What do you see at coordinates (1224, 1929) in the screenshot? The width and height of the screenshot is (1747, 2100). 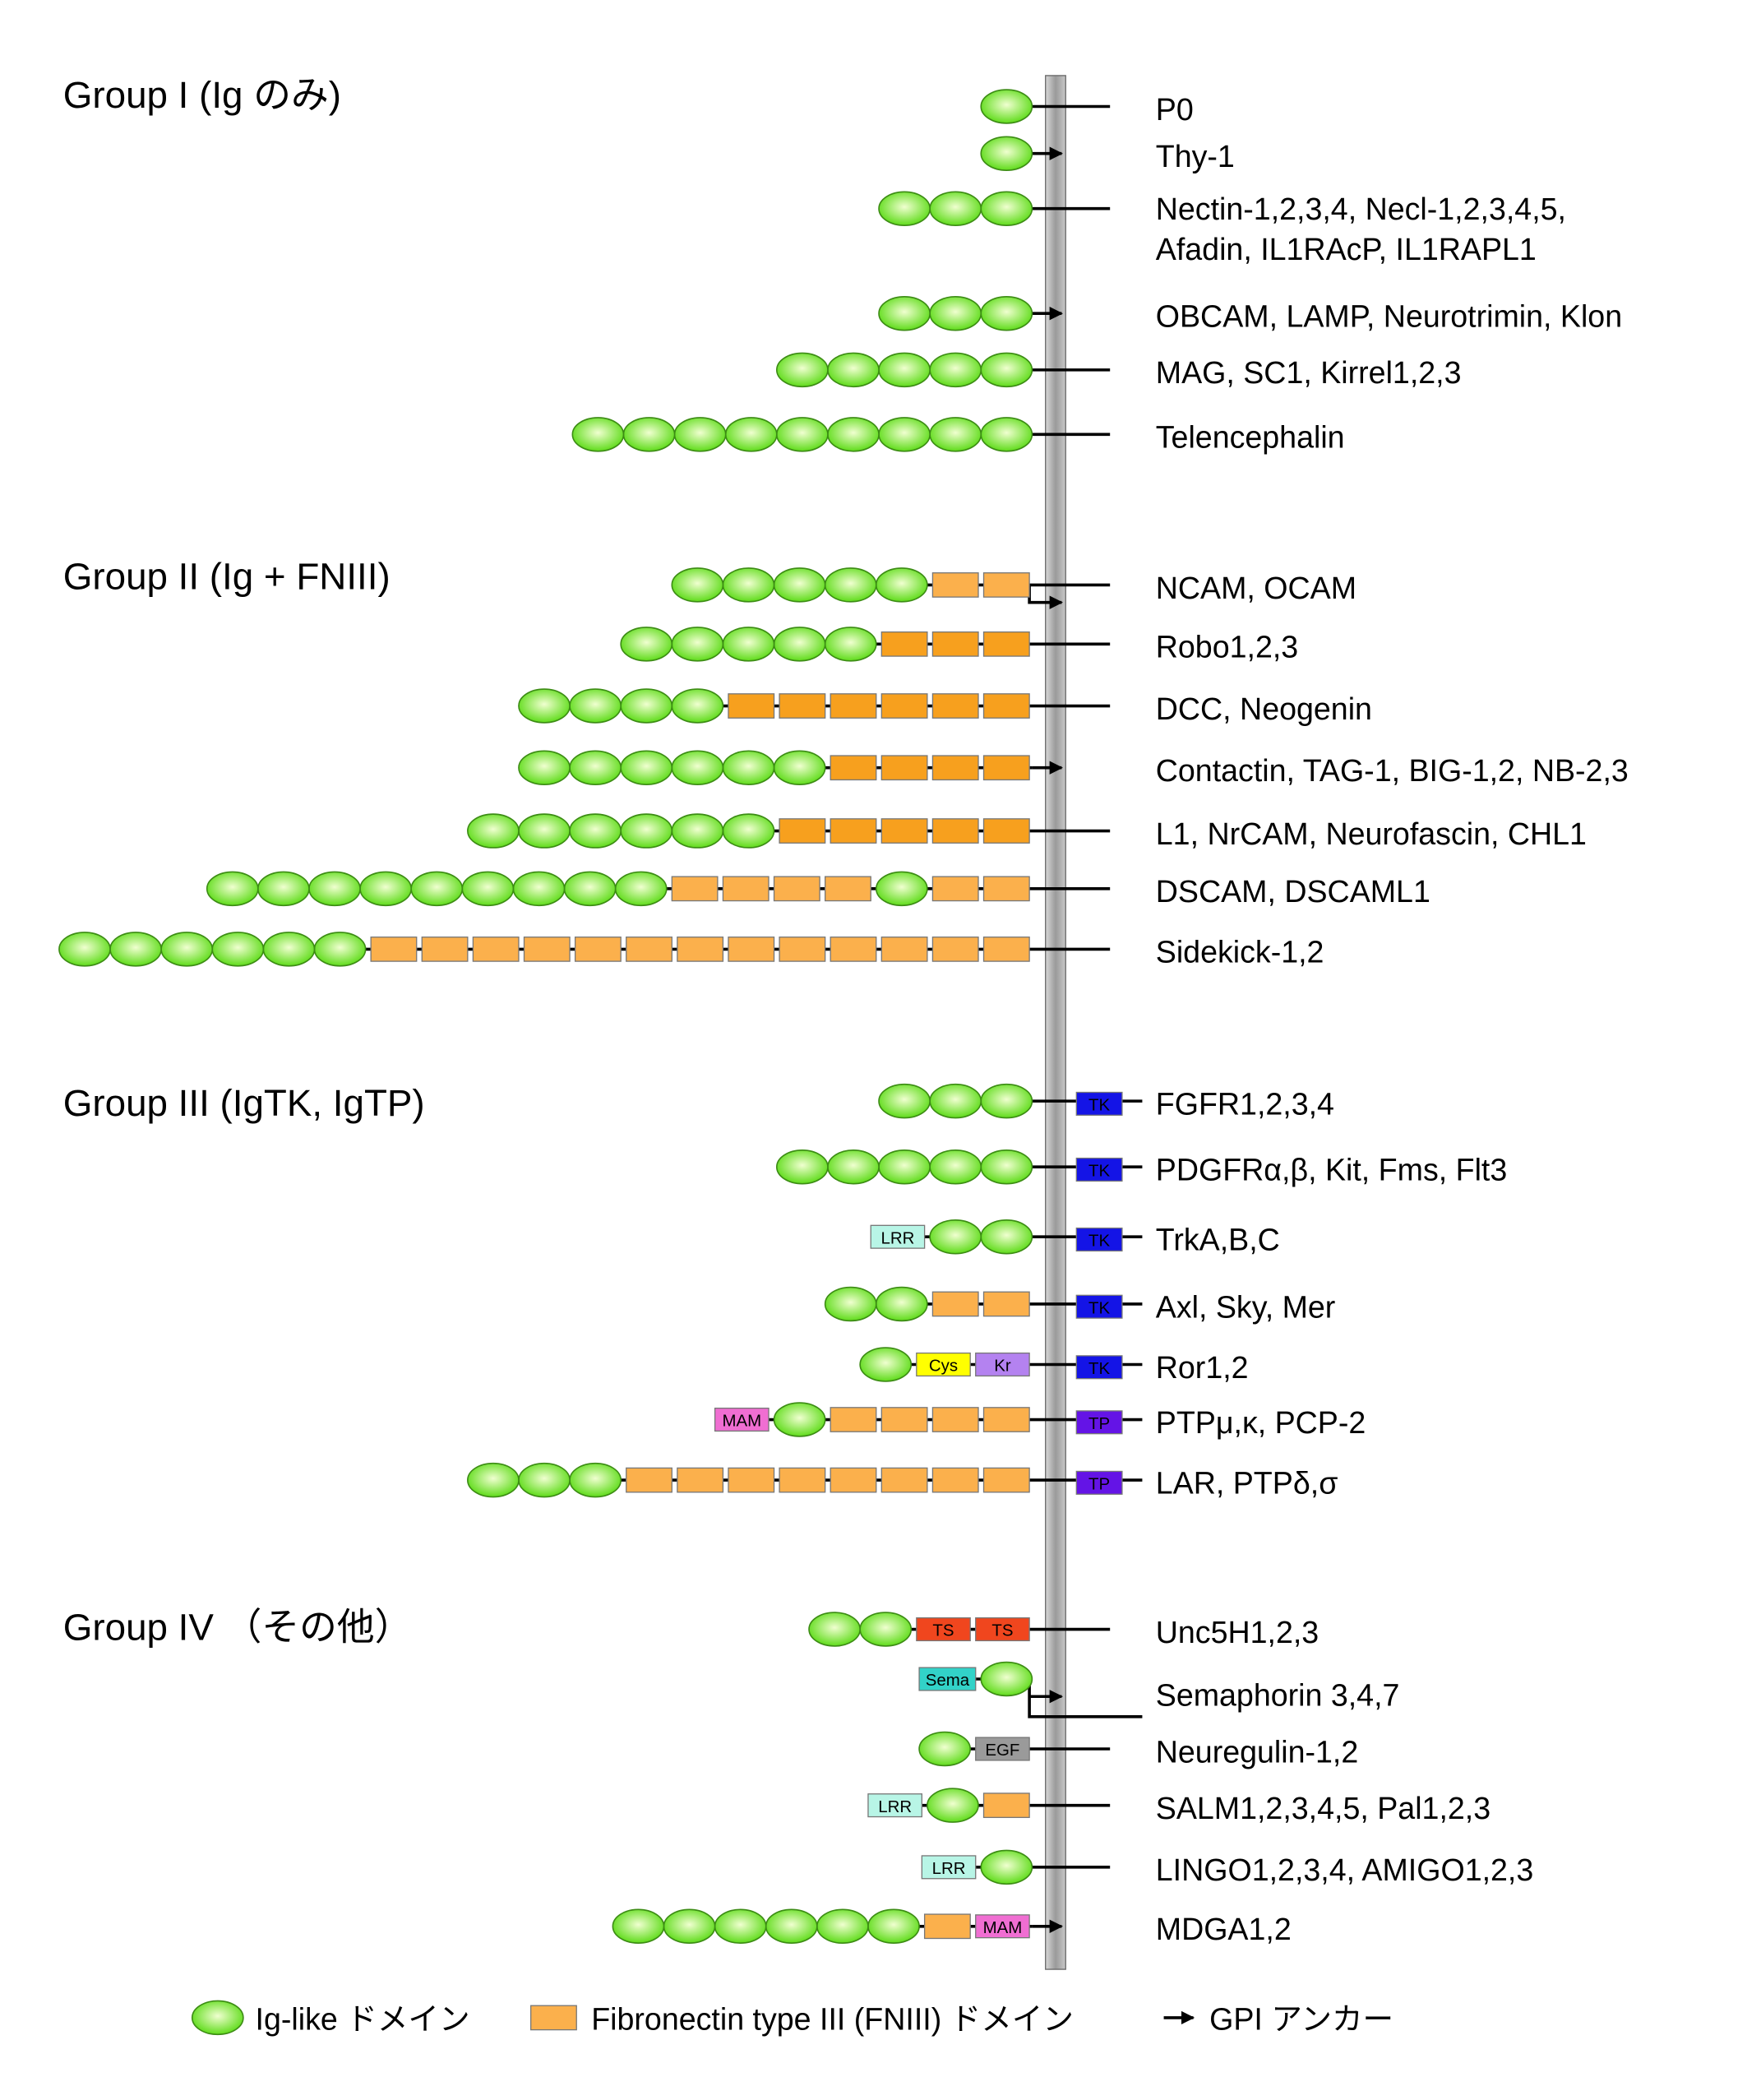 I see `protein-label: MDGA1,2` at bounding box center [1224, 1929].